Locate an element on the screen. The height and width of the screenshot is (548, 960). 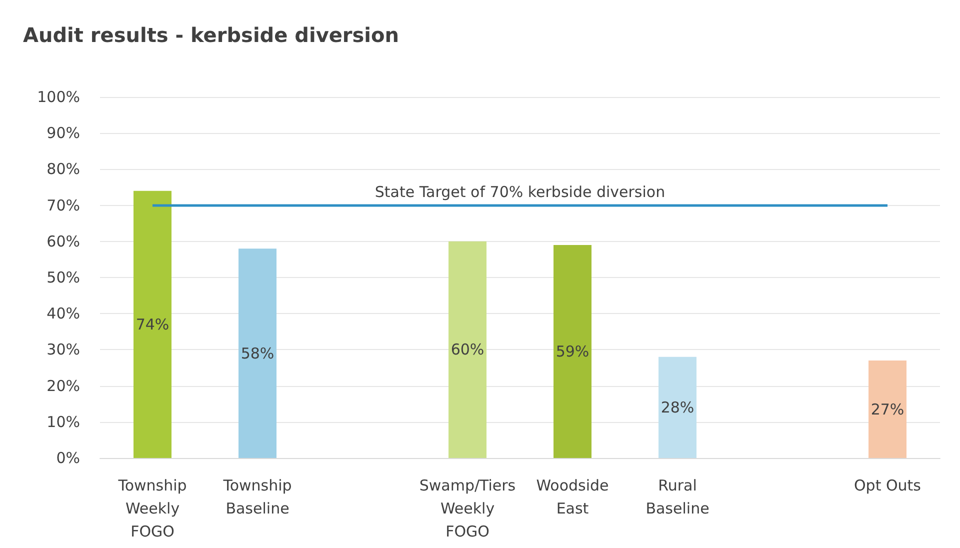
y-tick-label: 30% is located at coordinates (63, 349).